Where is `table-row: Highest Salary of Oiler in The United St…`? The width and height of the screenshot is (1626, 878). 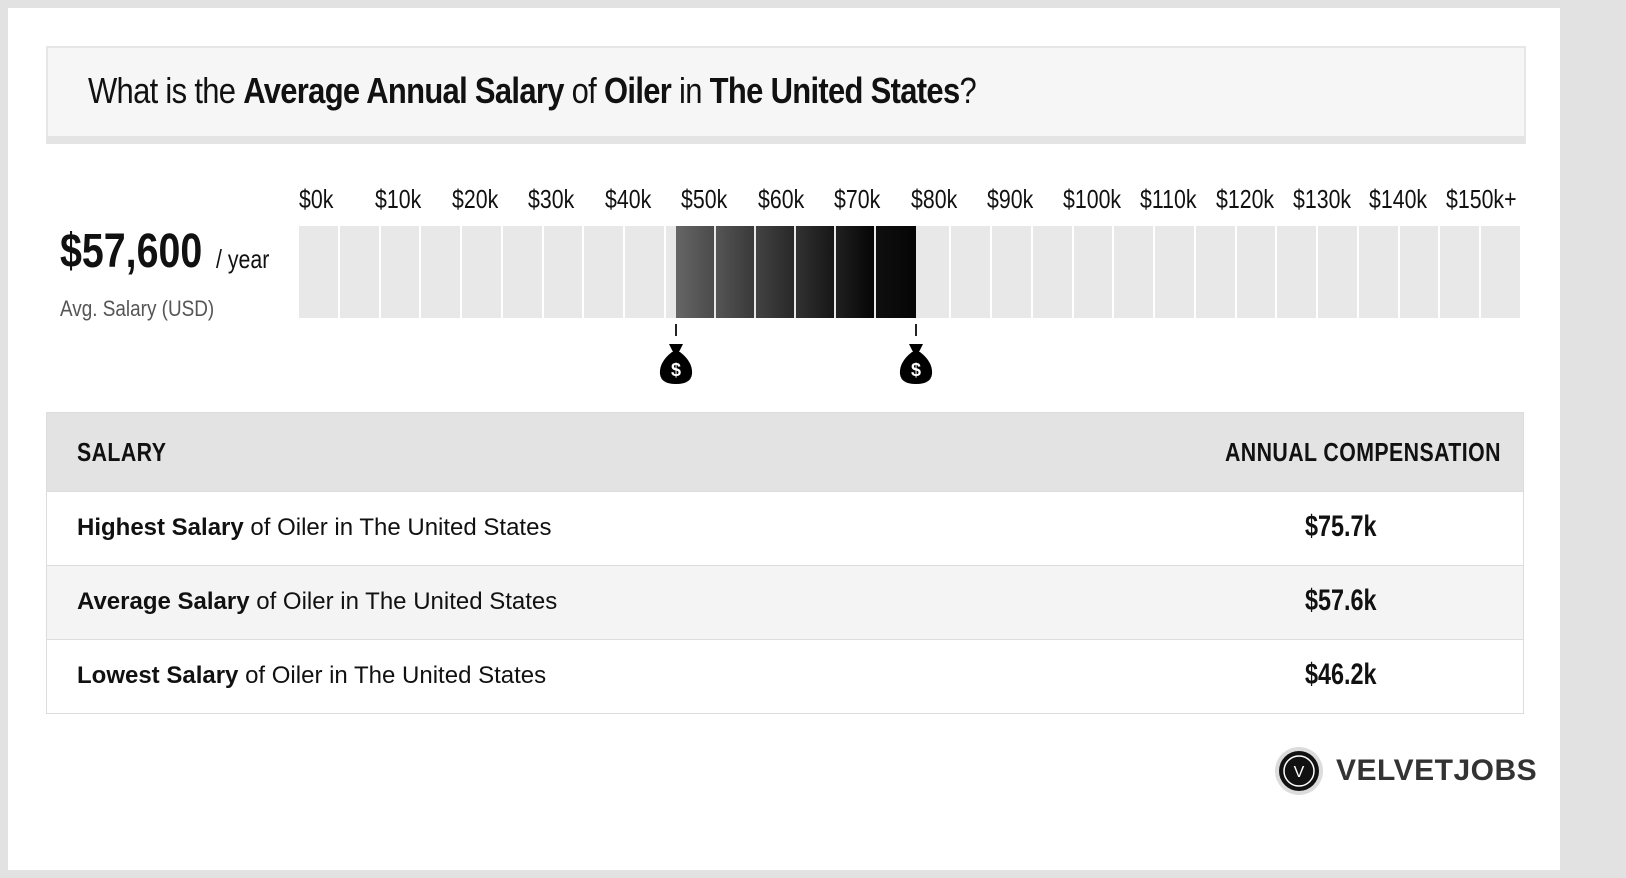 table-row: Highest Salary of Oiler in The United St… is located at coordinates (785, 528).